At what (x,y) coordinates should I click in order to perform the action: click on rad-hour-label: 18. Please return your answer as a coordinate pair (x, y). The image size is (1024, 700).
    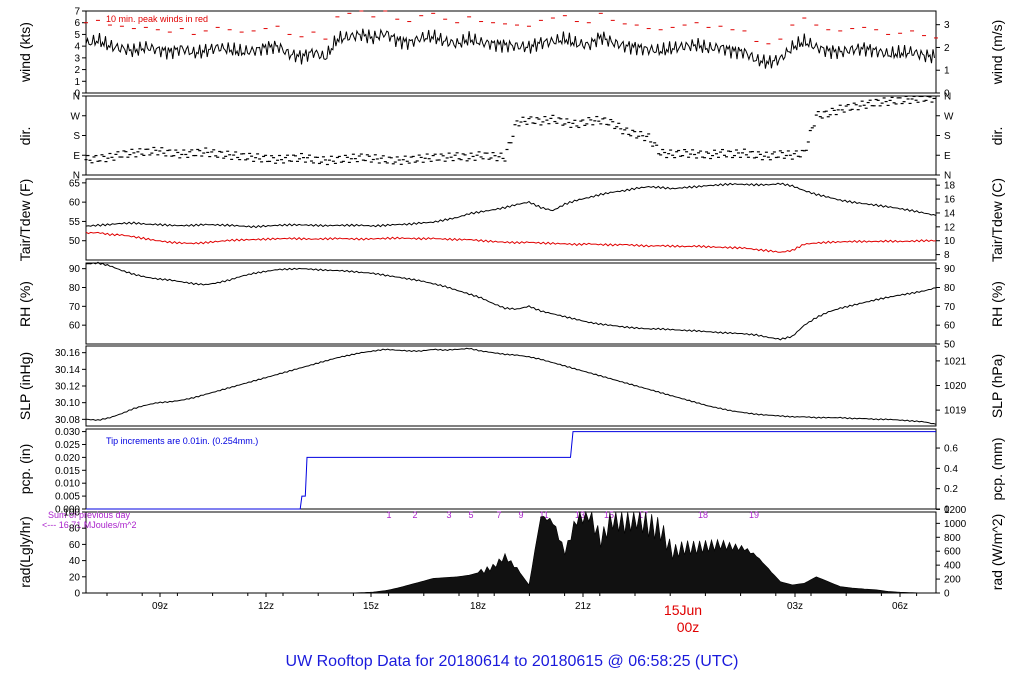
    Looking at the image, I should click on (703, 515).